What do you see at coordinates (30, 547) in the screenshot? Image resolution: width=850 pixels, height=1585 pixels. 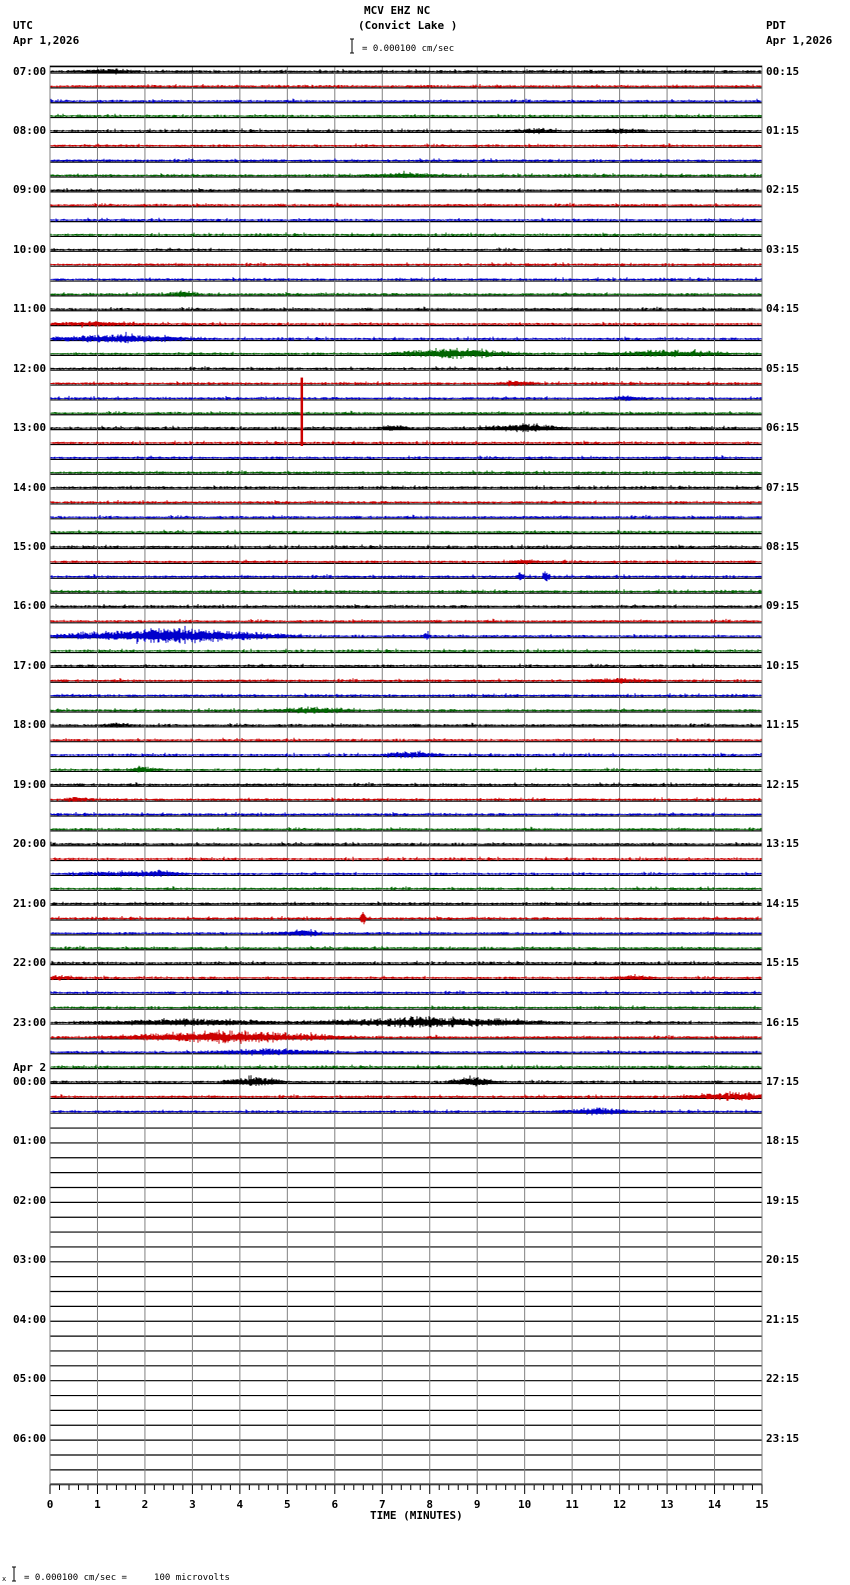 I see `utc-hour-label: 15:00` at bounding box center [30, 547].